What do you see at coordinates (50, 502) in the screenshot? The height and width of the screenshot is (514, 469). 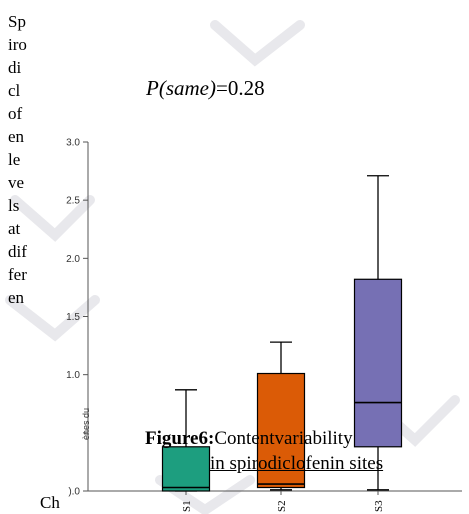 I see `bottom-left-text: Ch` at bounding box center [50, 502].